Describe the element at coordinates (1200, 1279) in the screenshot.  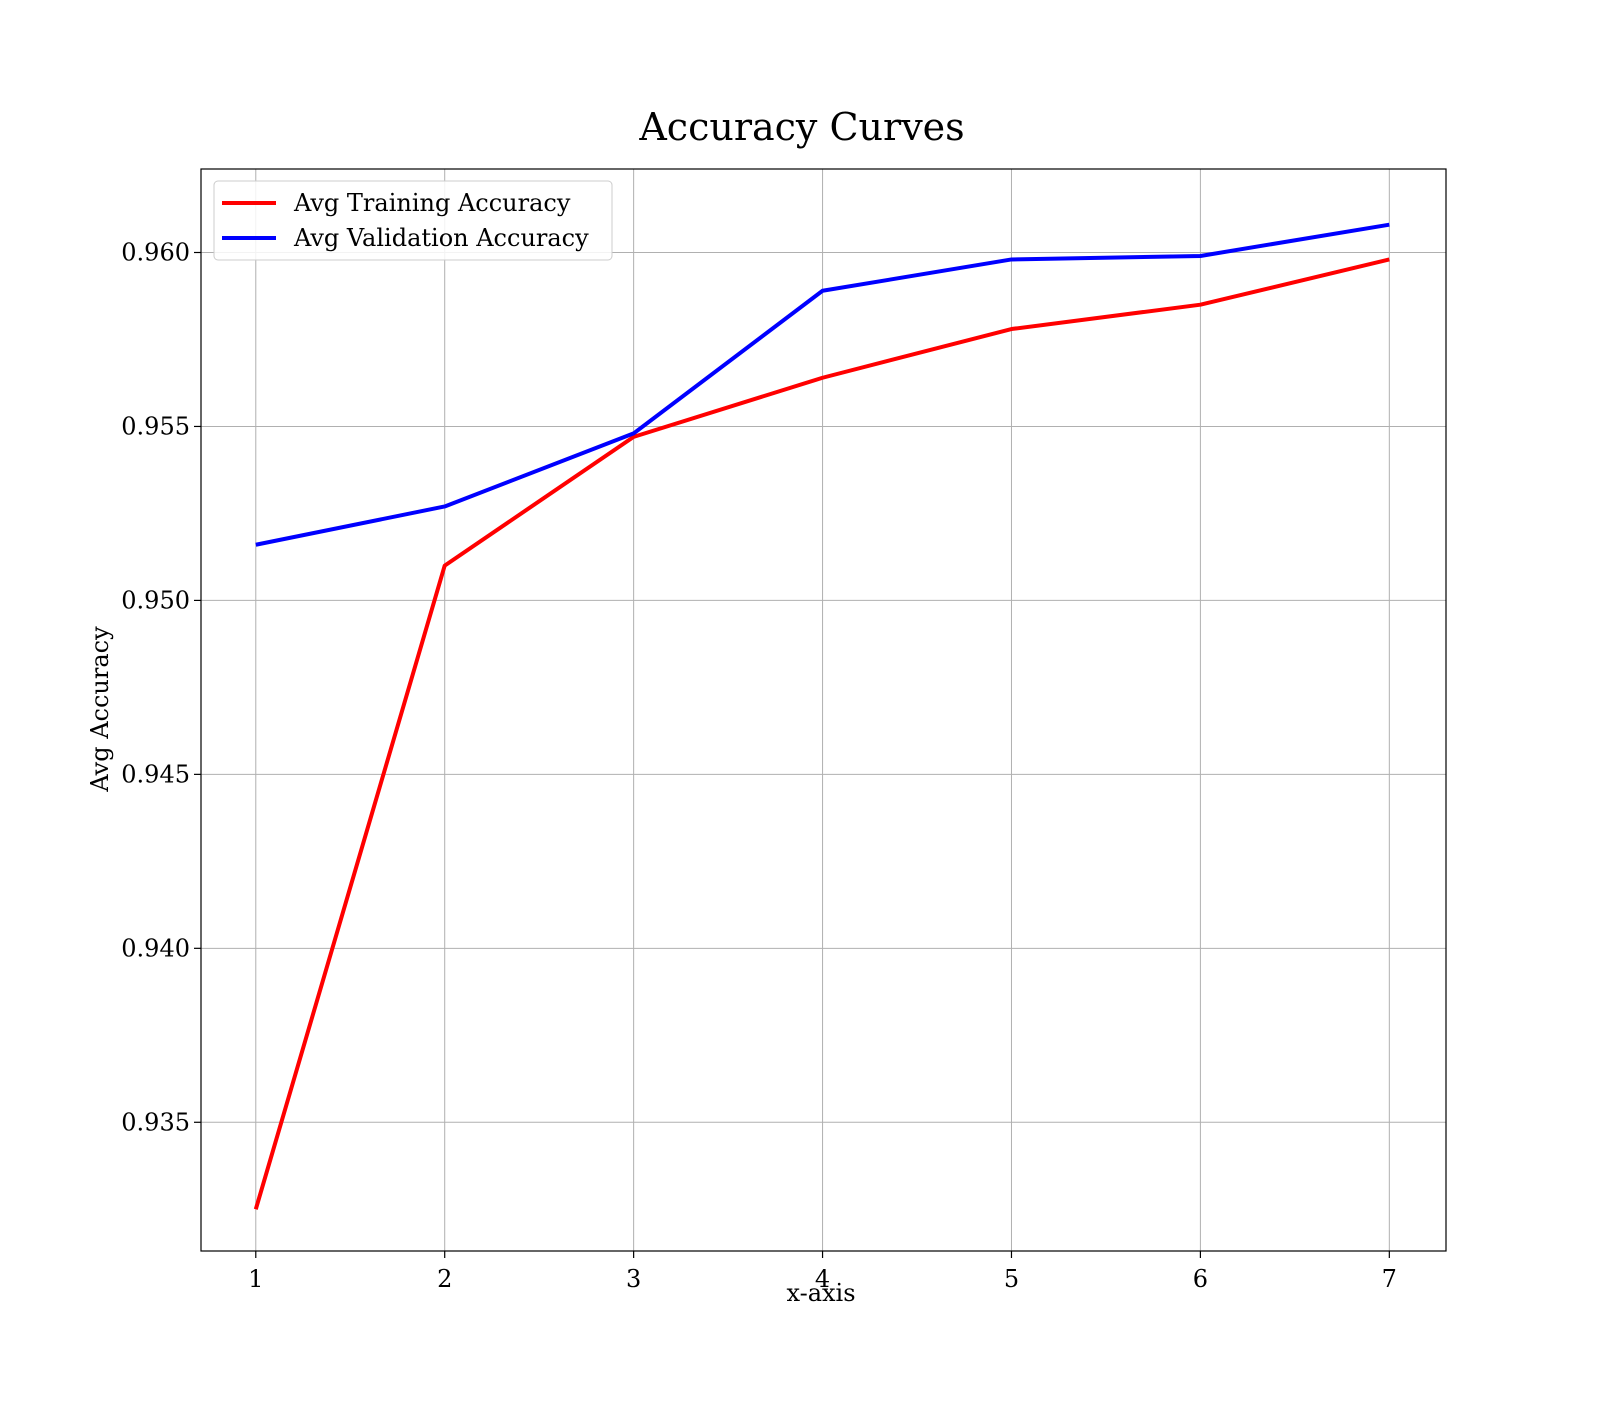
I see `x-tick-label: 6` at that location.